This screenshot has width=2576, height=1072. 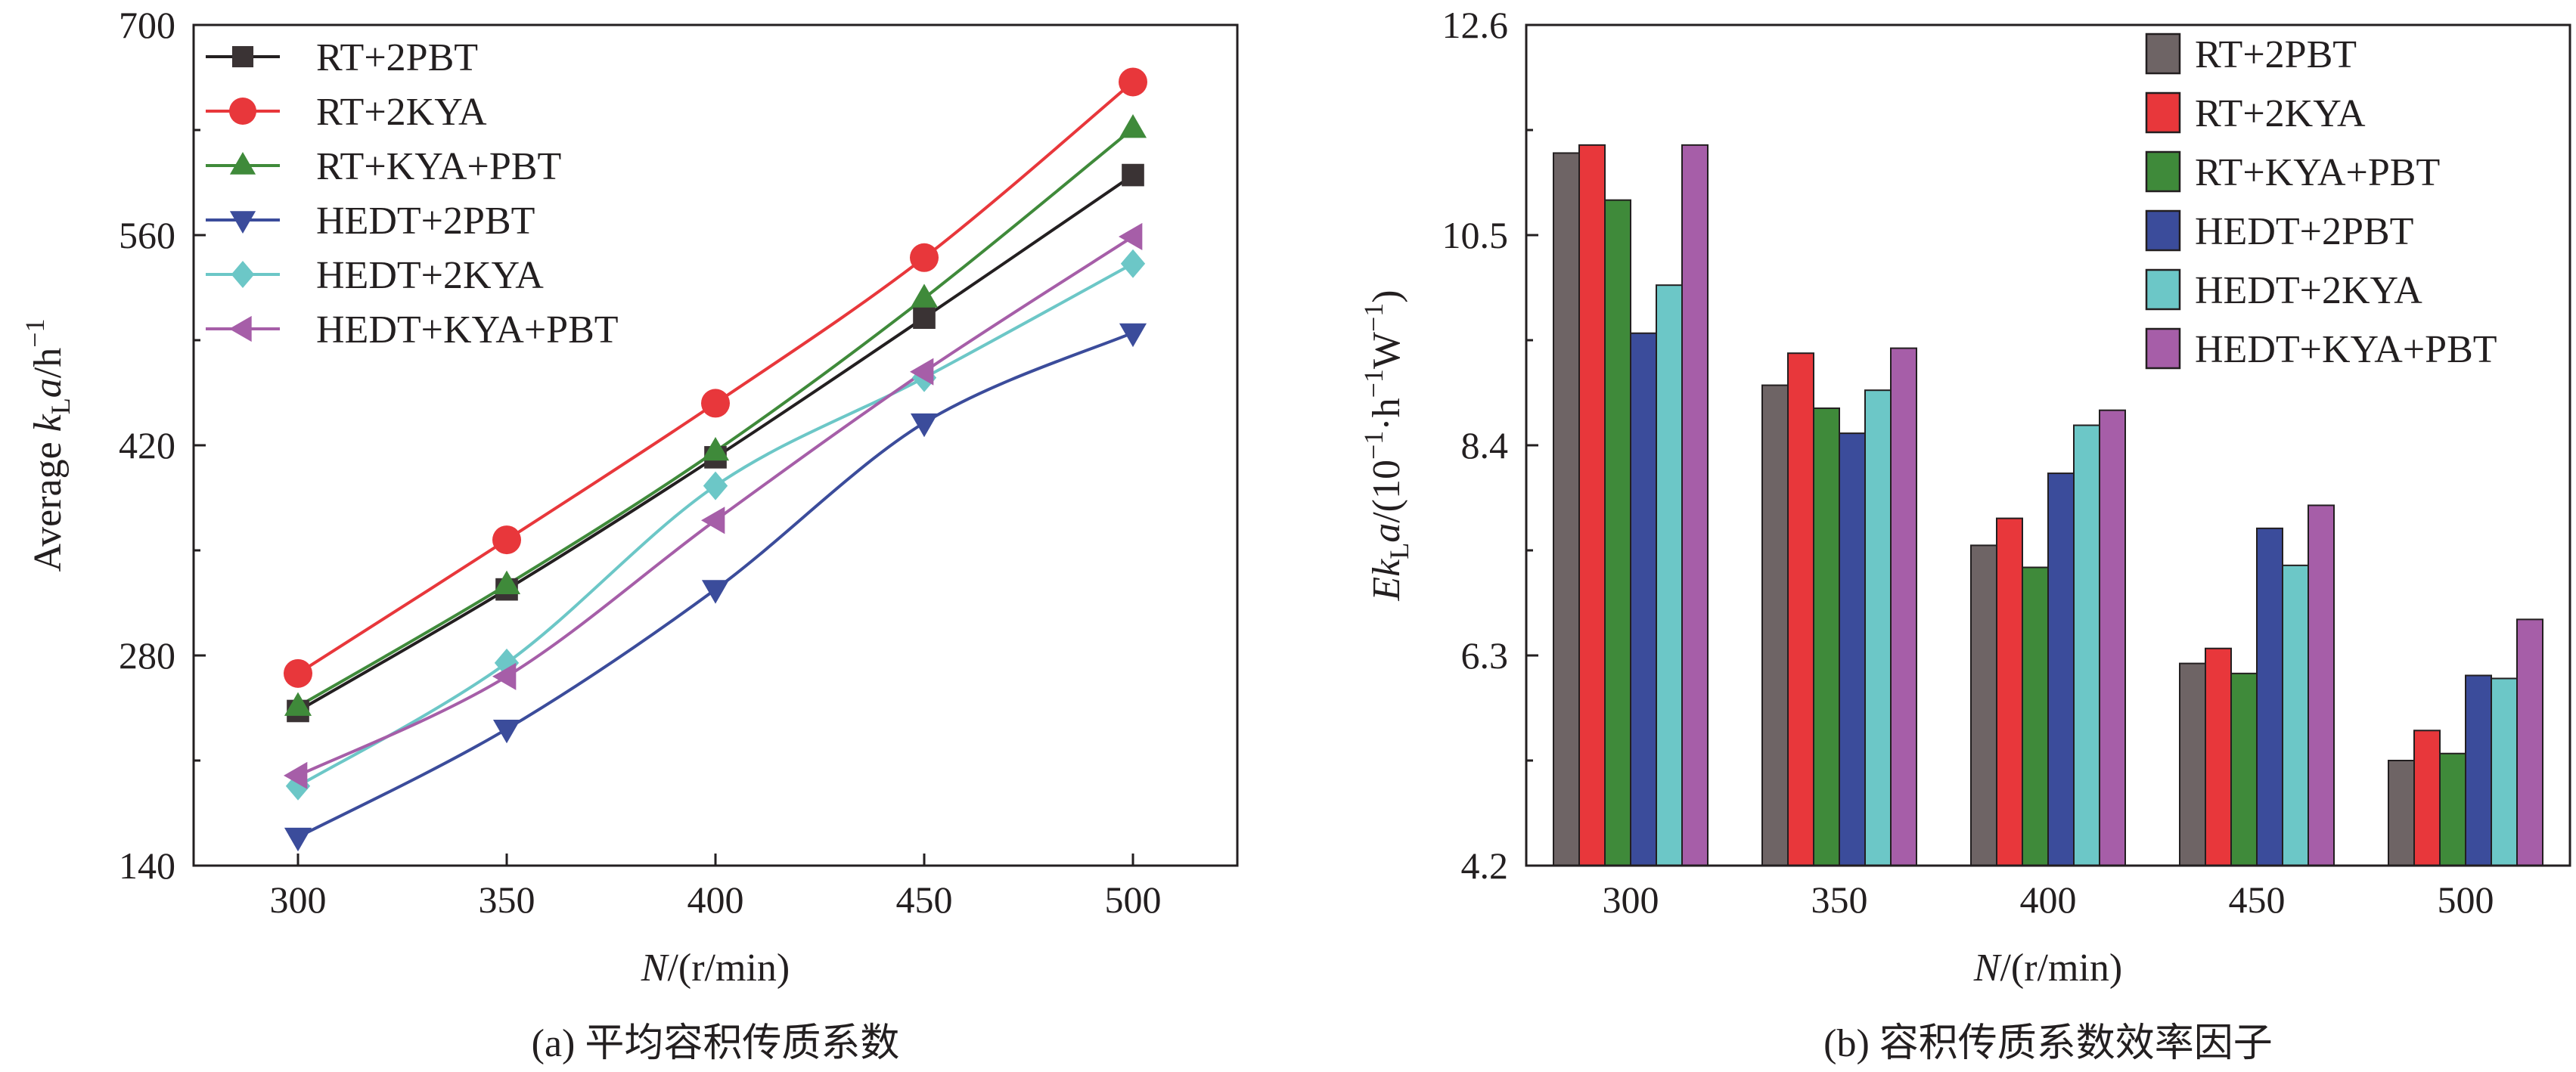 What do you see at coordinates (242, 163) in the screenshot?
I see `chart-a-legend-marker-rt-kya-pbt` at bounding box center [242, 163].